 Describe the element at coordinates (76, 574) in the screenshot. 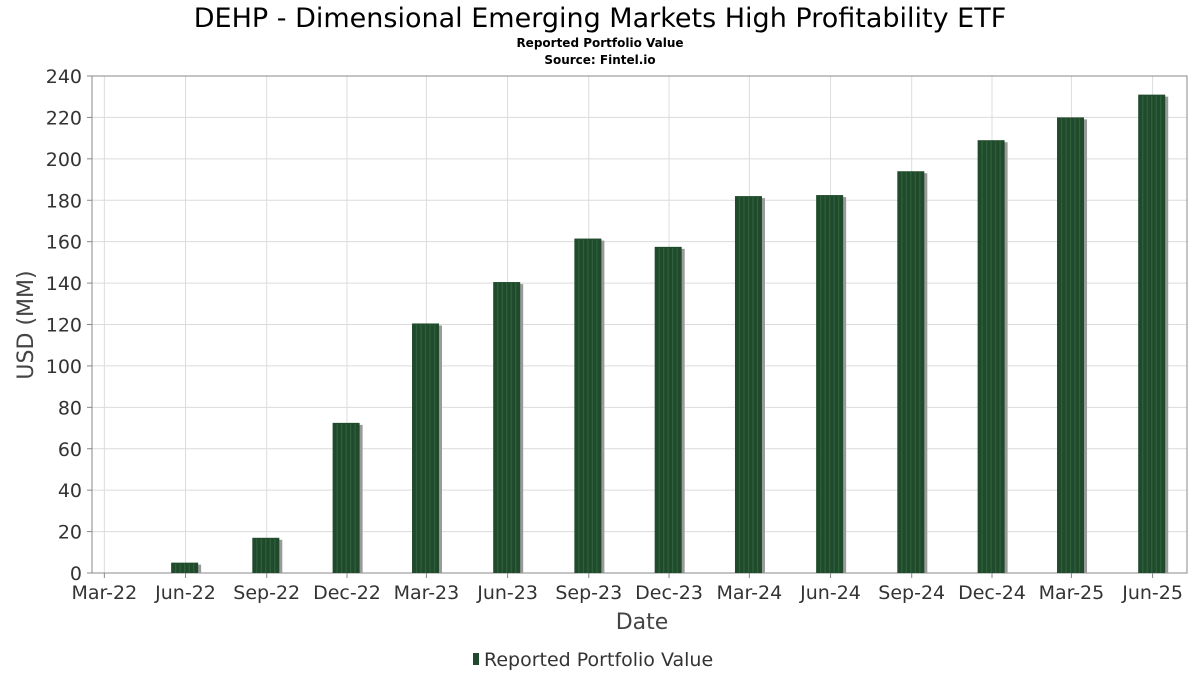

I see `y-tick-label: 0` at that location.